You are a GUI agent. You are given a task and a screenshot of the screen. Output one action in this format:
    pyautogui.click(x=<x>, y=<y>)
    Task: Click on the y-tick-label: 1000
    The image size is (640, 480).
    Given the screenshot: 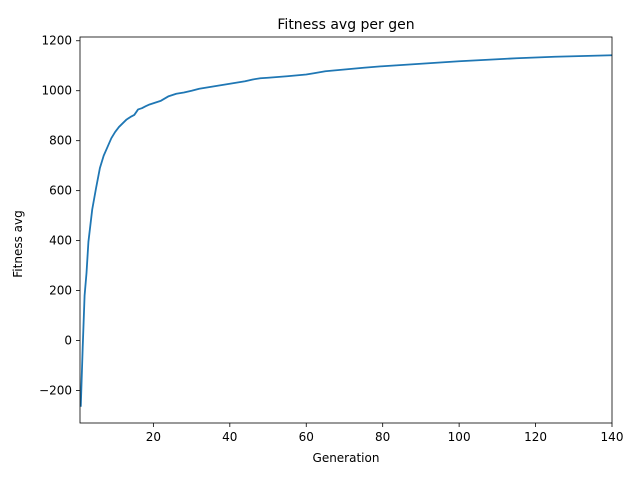 What is the action you would take?
    pyautogui.click(x=56, y=91)
    